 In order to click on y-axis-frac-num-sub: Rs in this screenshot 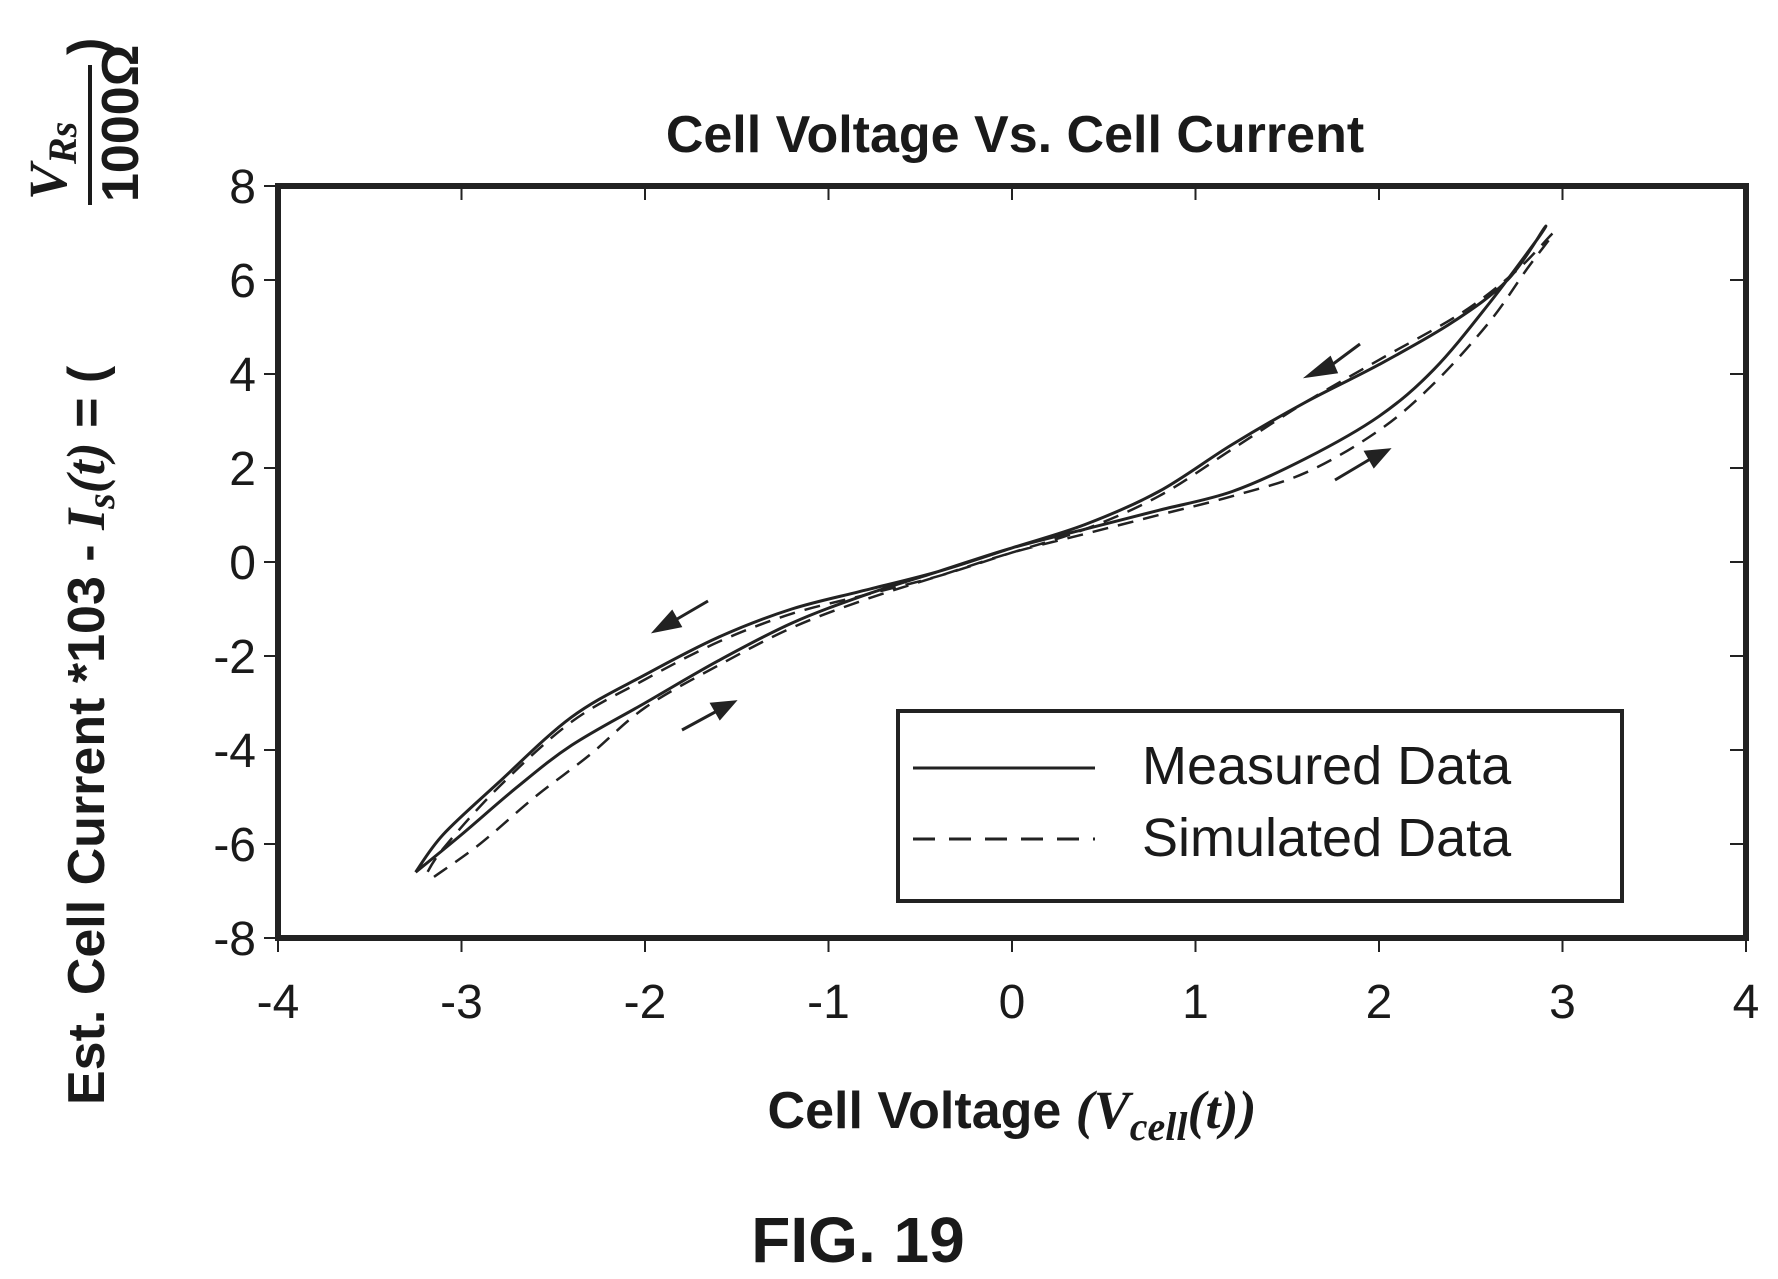, I will do `click(62, 143)`.